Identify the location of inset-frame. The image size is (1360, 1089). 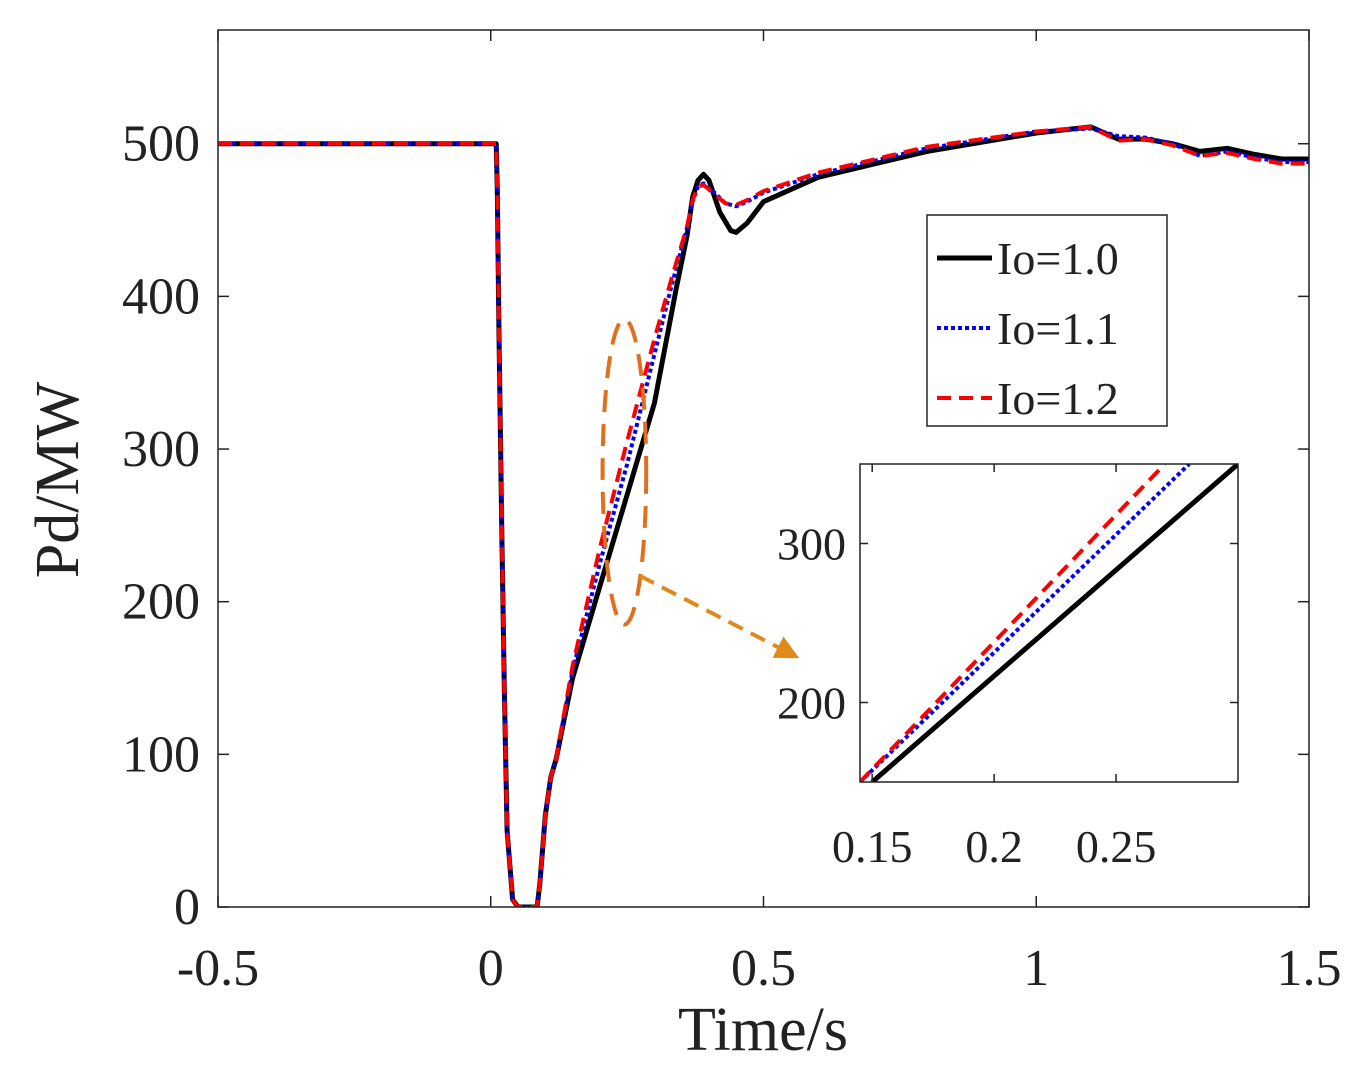
(1049, 623).